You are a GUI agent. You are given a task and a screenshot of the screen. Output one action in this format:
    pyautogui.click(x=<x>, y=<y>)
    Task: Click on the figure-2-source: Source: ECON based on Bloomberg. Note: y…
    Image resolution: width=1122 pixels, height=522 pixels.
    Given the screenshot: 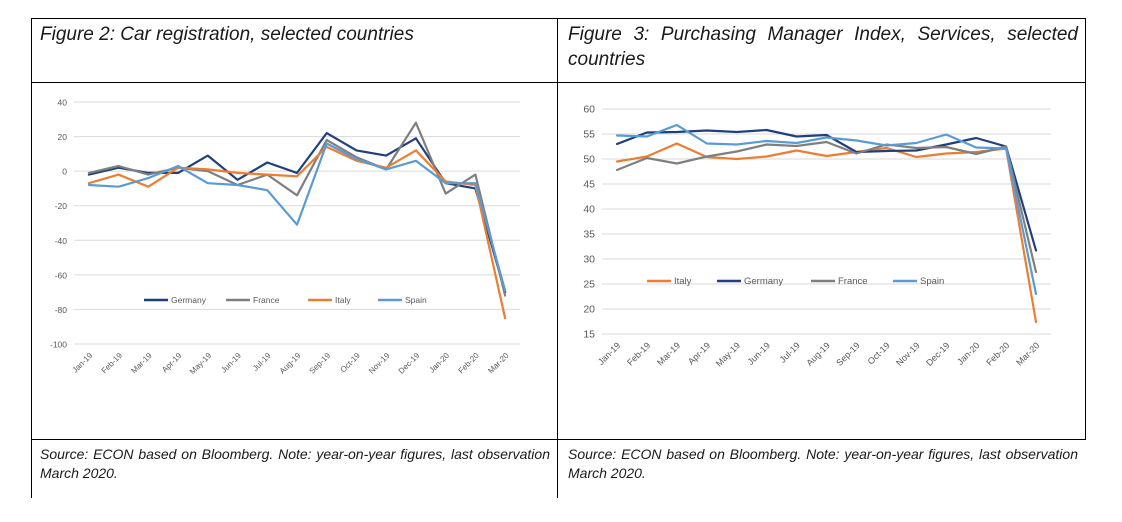 What is the action you would take?
    pyautogui.click(x=295, y=463)
    